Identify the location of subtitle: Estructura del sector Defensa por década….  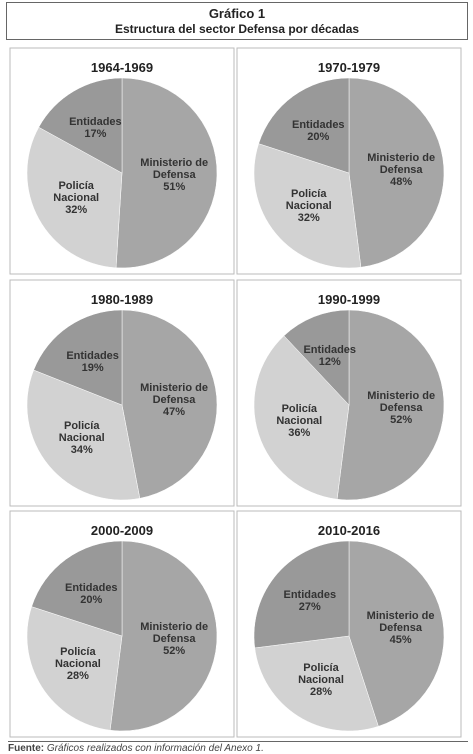
(237, 29).